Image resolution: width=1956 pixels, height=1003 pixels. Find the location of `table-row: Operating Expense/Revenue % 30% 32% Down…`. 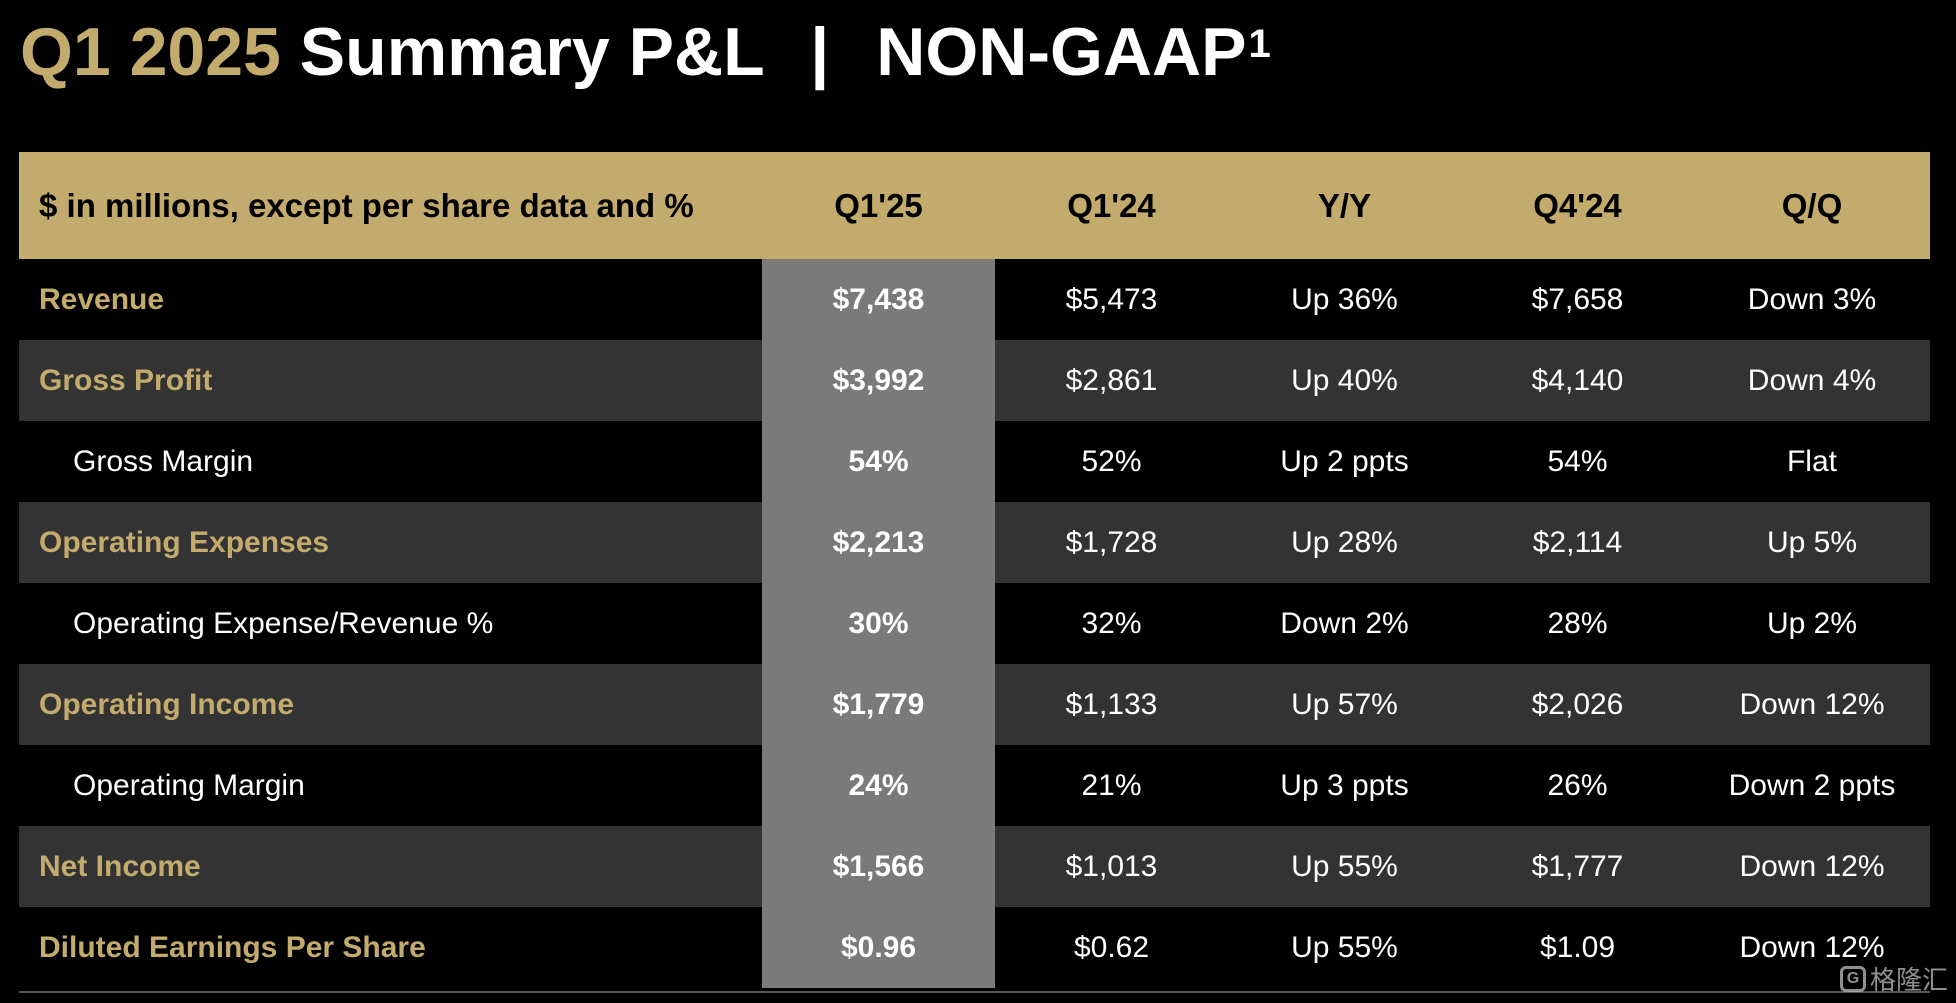

table-row: Operating Expense/Revenue % 30% 32% Down… is located at coordinates (974, 623).